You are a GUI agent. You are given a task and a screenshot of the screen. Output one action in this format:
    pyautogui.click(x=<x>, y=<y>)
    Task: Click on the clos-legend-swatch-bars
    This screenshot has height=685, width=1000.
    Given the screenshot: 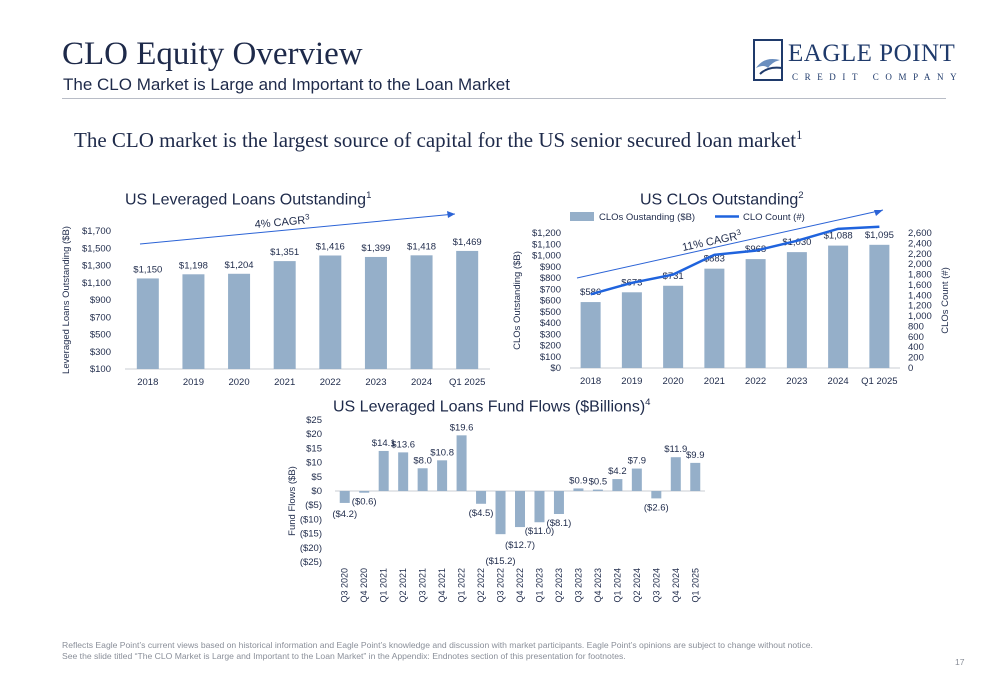 What is the action you would take?
    pyautogui.click(x=582, y=216)
    